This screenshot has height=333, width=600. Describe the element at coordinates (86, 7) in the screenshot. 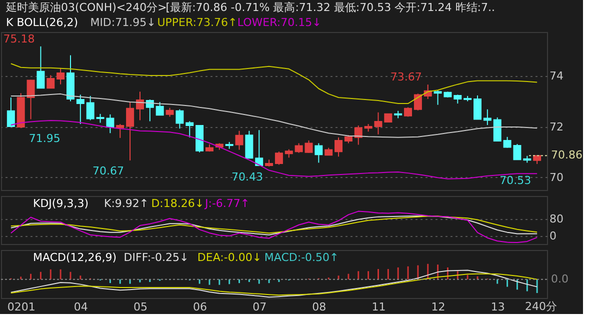

I see `chart-title: 延时美原油03(CONH)<240分>` at that location.